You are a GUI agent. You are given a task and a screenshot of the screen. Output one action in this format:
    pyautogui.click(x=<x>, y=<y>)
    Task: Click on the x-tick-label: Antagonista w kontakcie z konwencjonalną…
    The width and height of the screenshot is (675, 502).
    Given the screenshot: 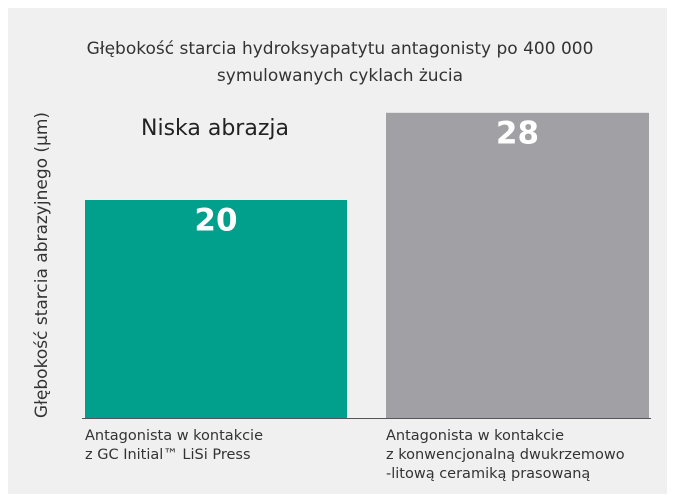 What is the action you would take?
    pyautogui.click(x=505, y=455)
    